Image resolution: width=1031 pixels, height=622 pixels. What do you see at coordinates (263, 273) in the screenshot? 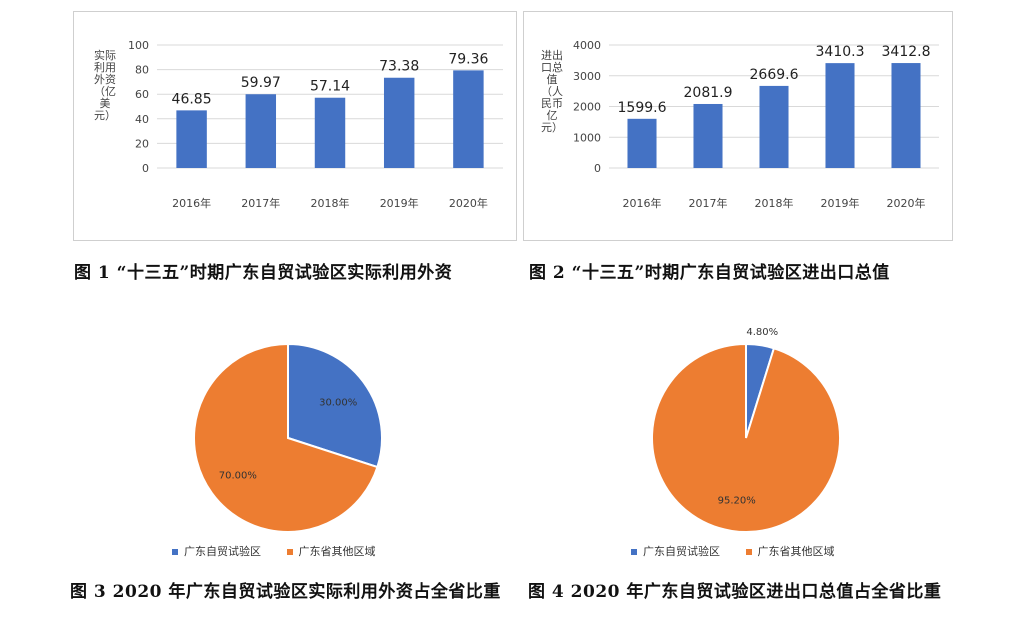
I see `caption-fig1: 图 1 “十三五”时期广东自贸试验区实际利用外资` at bounding box center [263, 273].